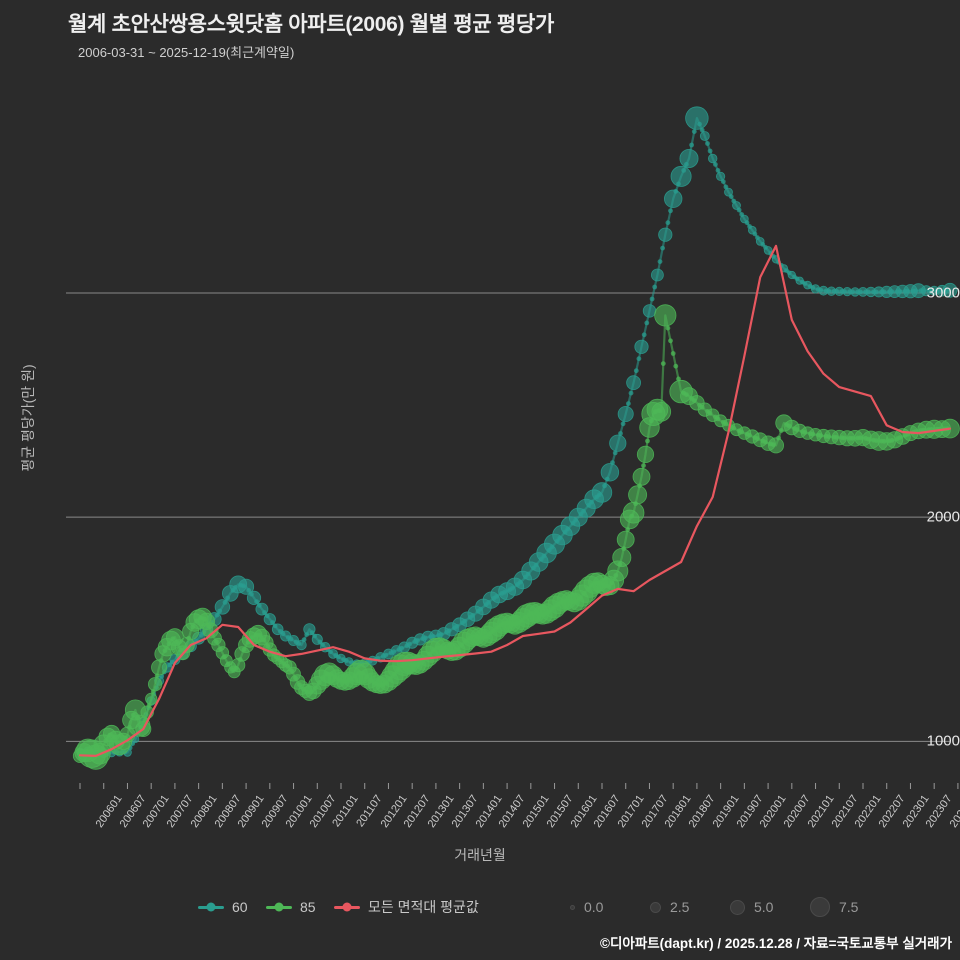  I want to click on page-title: 월계 초안산쌍용스윗닷홈 아파트(2006) 월별 평균 평당가, so click(311, 24).